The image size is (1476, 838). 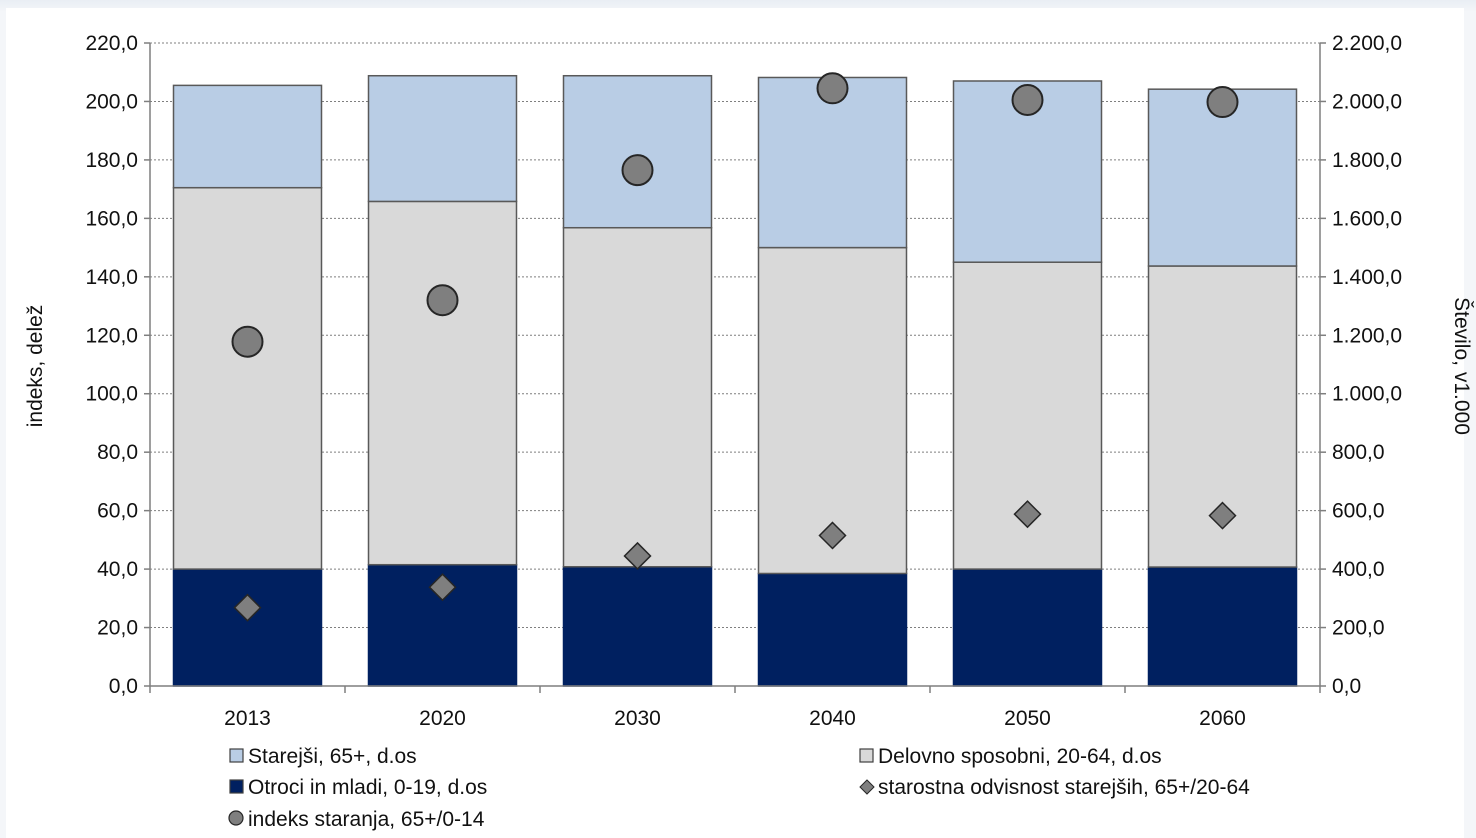 What do you see at coordinates (1358, 628) in the screenshot?
I see `right-tick-label: 200,0` at bounding box center [1358, 628].